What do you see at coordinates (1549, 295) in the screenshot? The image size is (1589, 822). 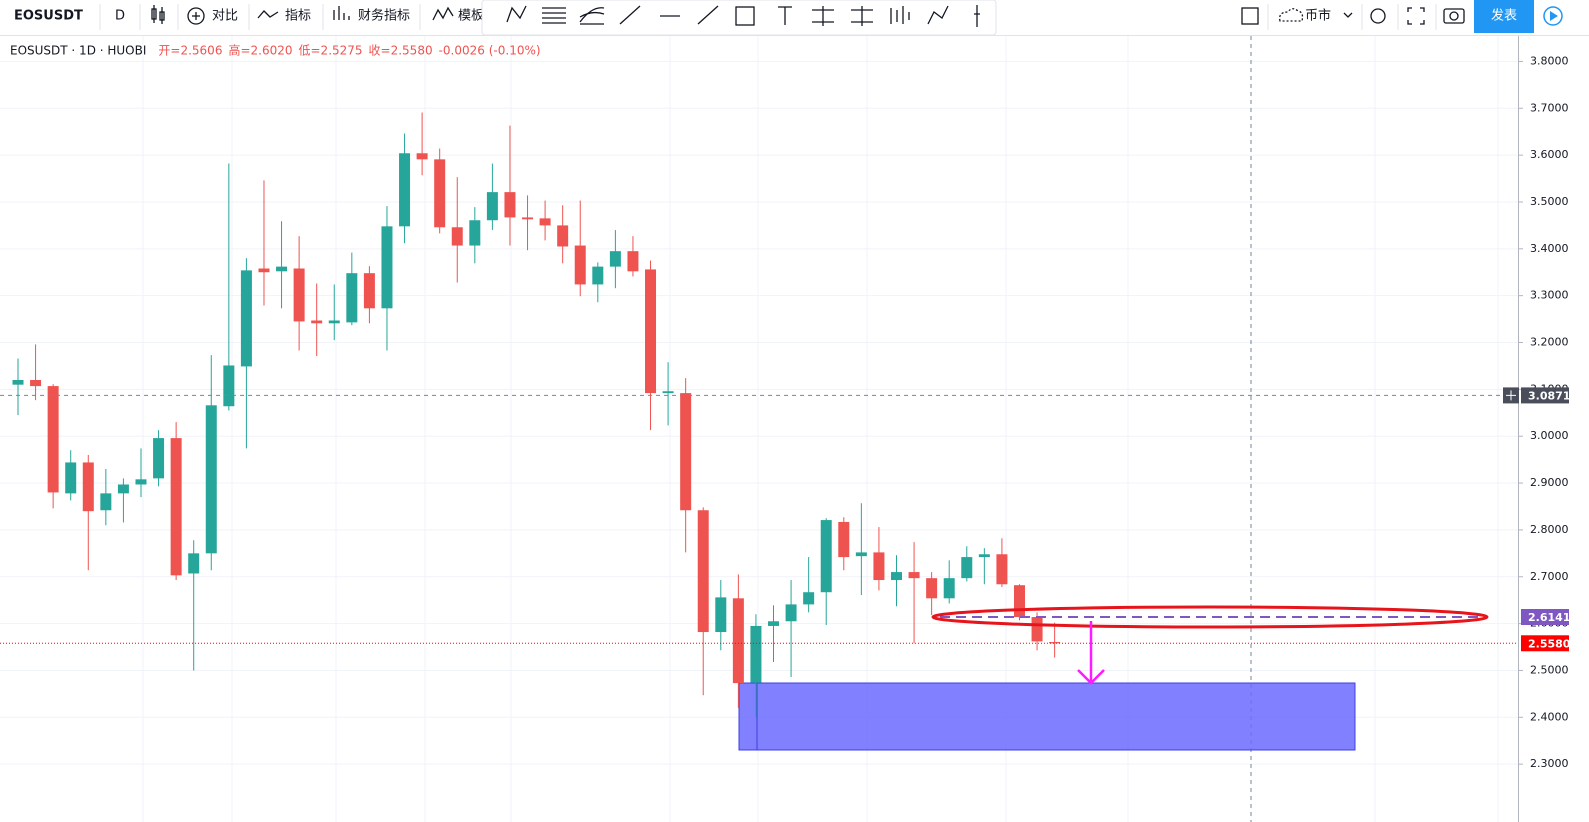 I see `y-tick-label: 3.3000` at bounding box center [1549, 295].